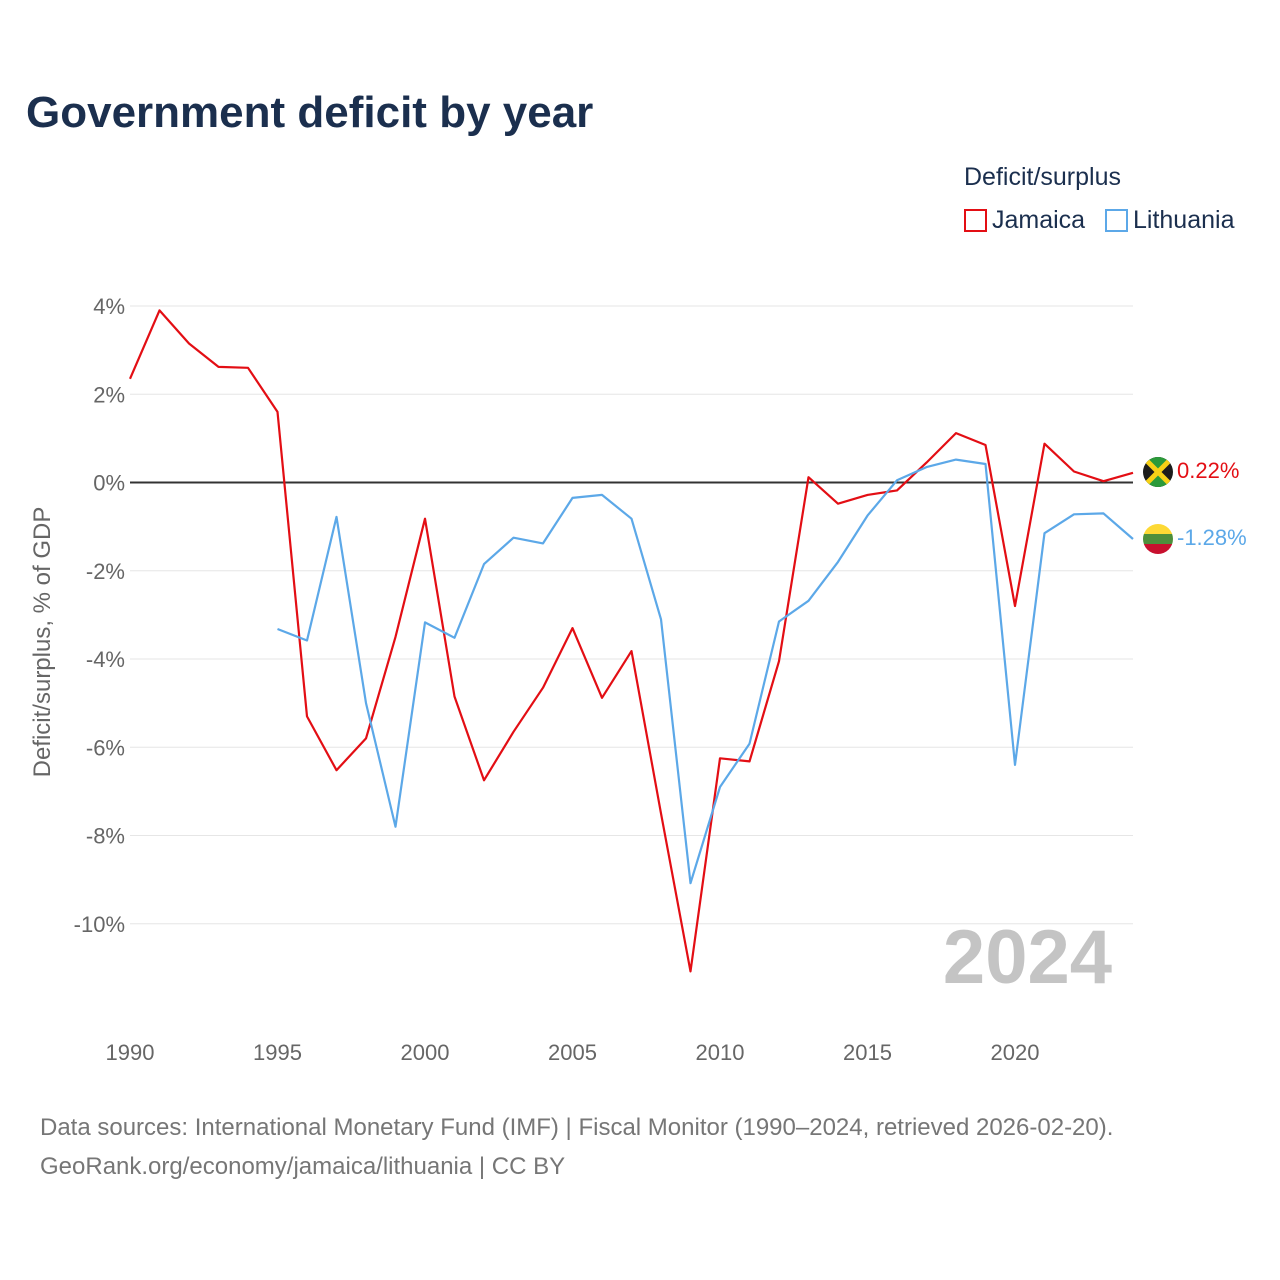  What do you see at coordinates (109, 306) in the screenshot?
I see `y-tick-label: 4%` at bounding box center [109, 306].